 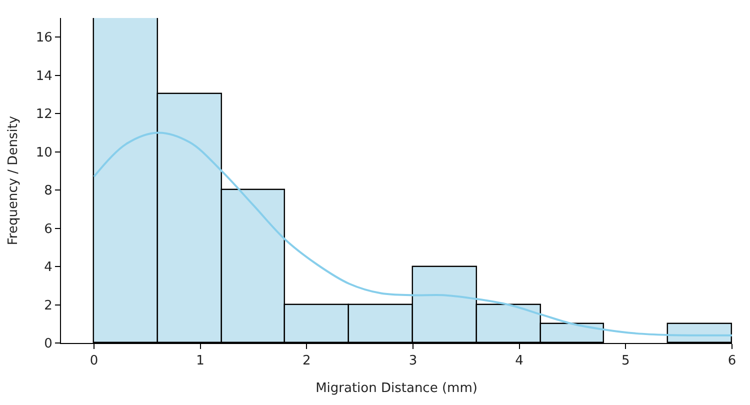 What do you see at coordinates (44, 76) in the screenshot?
I see `y-tick-label: 14` at bounding box center [44, 76].